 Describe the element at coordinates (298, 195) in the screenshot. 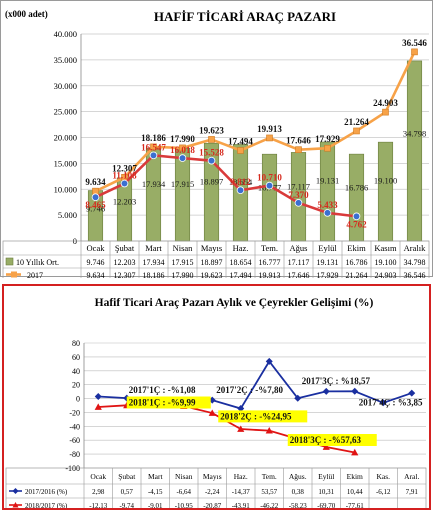

I see `label-2018: 7.370` at that location.